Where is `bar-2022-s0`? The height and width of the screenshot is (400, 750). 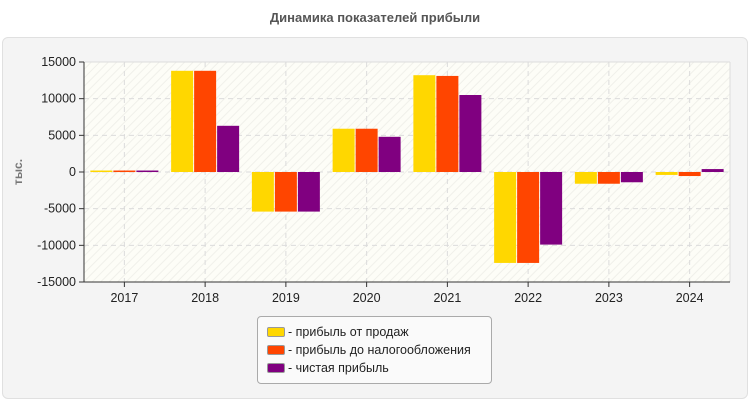
bar-2022-s0 is located at coordinates (505, 217).